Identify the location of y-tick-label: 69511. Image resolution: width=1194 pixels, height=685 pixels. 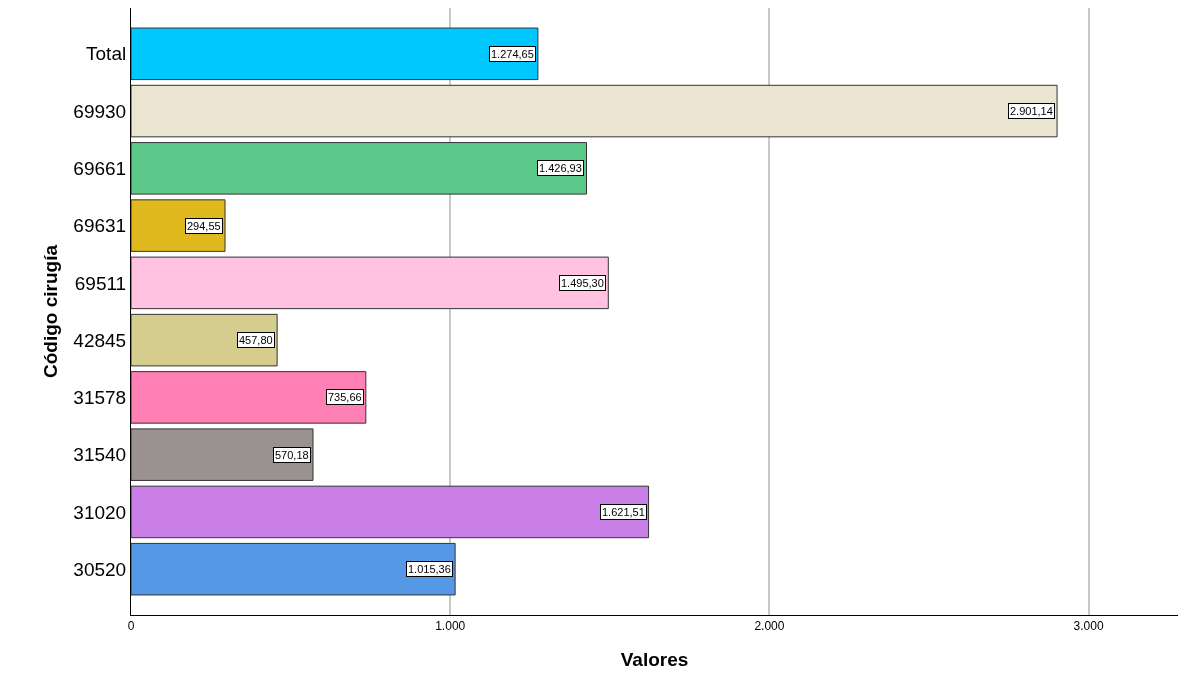
(100, 283).